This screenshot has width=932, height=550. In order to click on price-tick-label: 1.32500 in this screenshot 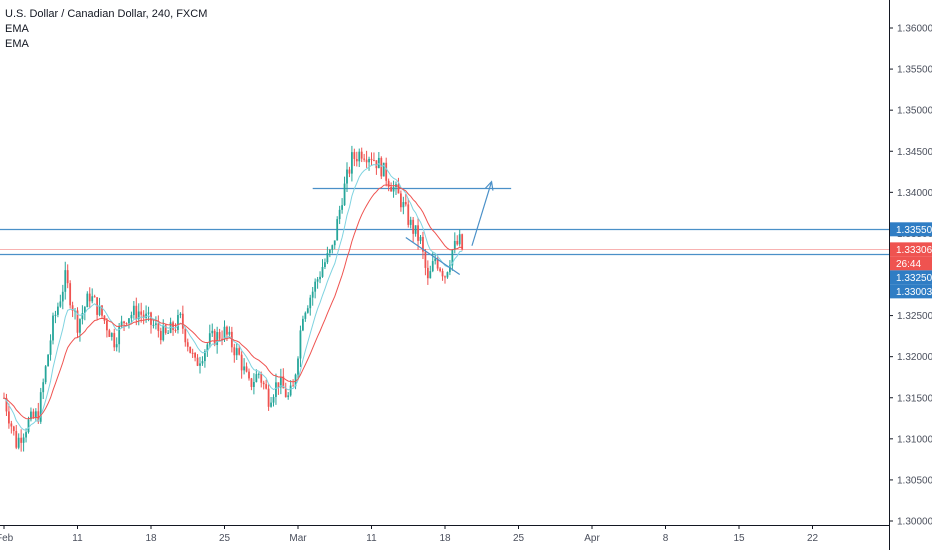, I will do `click(914, 316)`.